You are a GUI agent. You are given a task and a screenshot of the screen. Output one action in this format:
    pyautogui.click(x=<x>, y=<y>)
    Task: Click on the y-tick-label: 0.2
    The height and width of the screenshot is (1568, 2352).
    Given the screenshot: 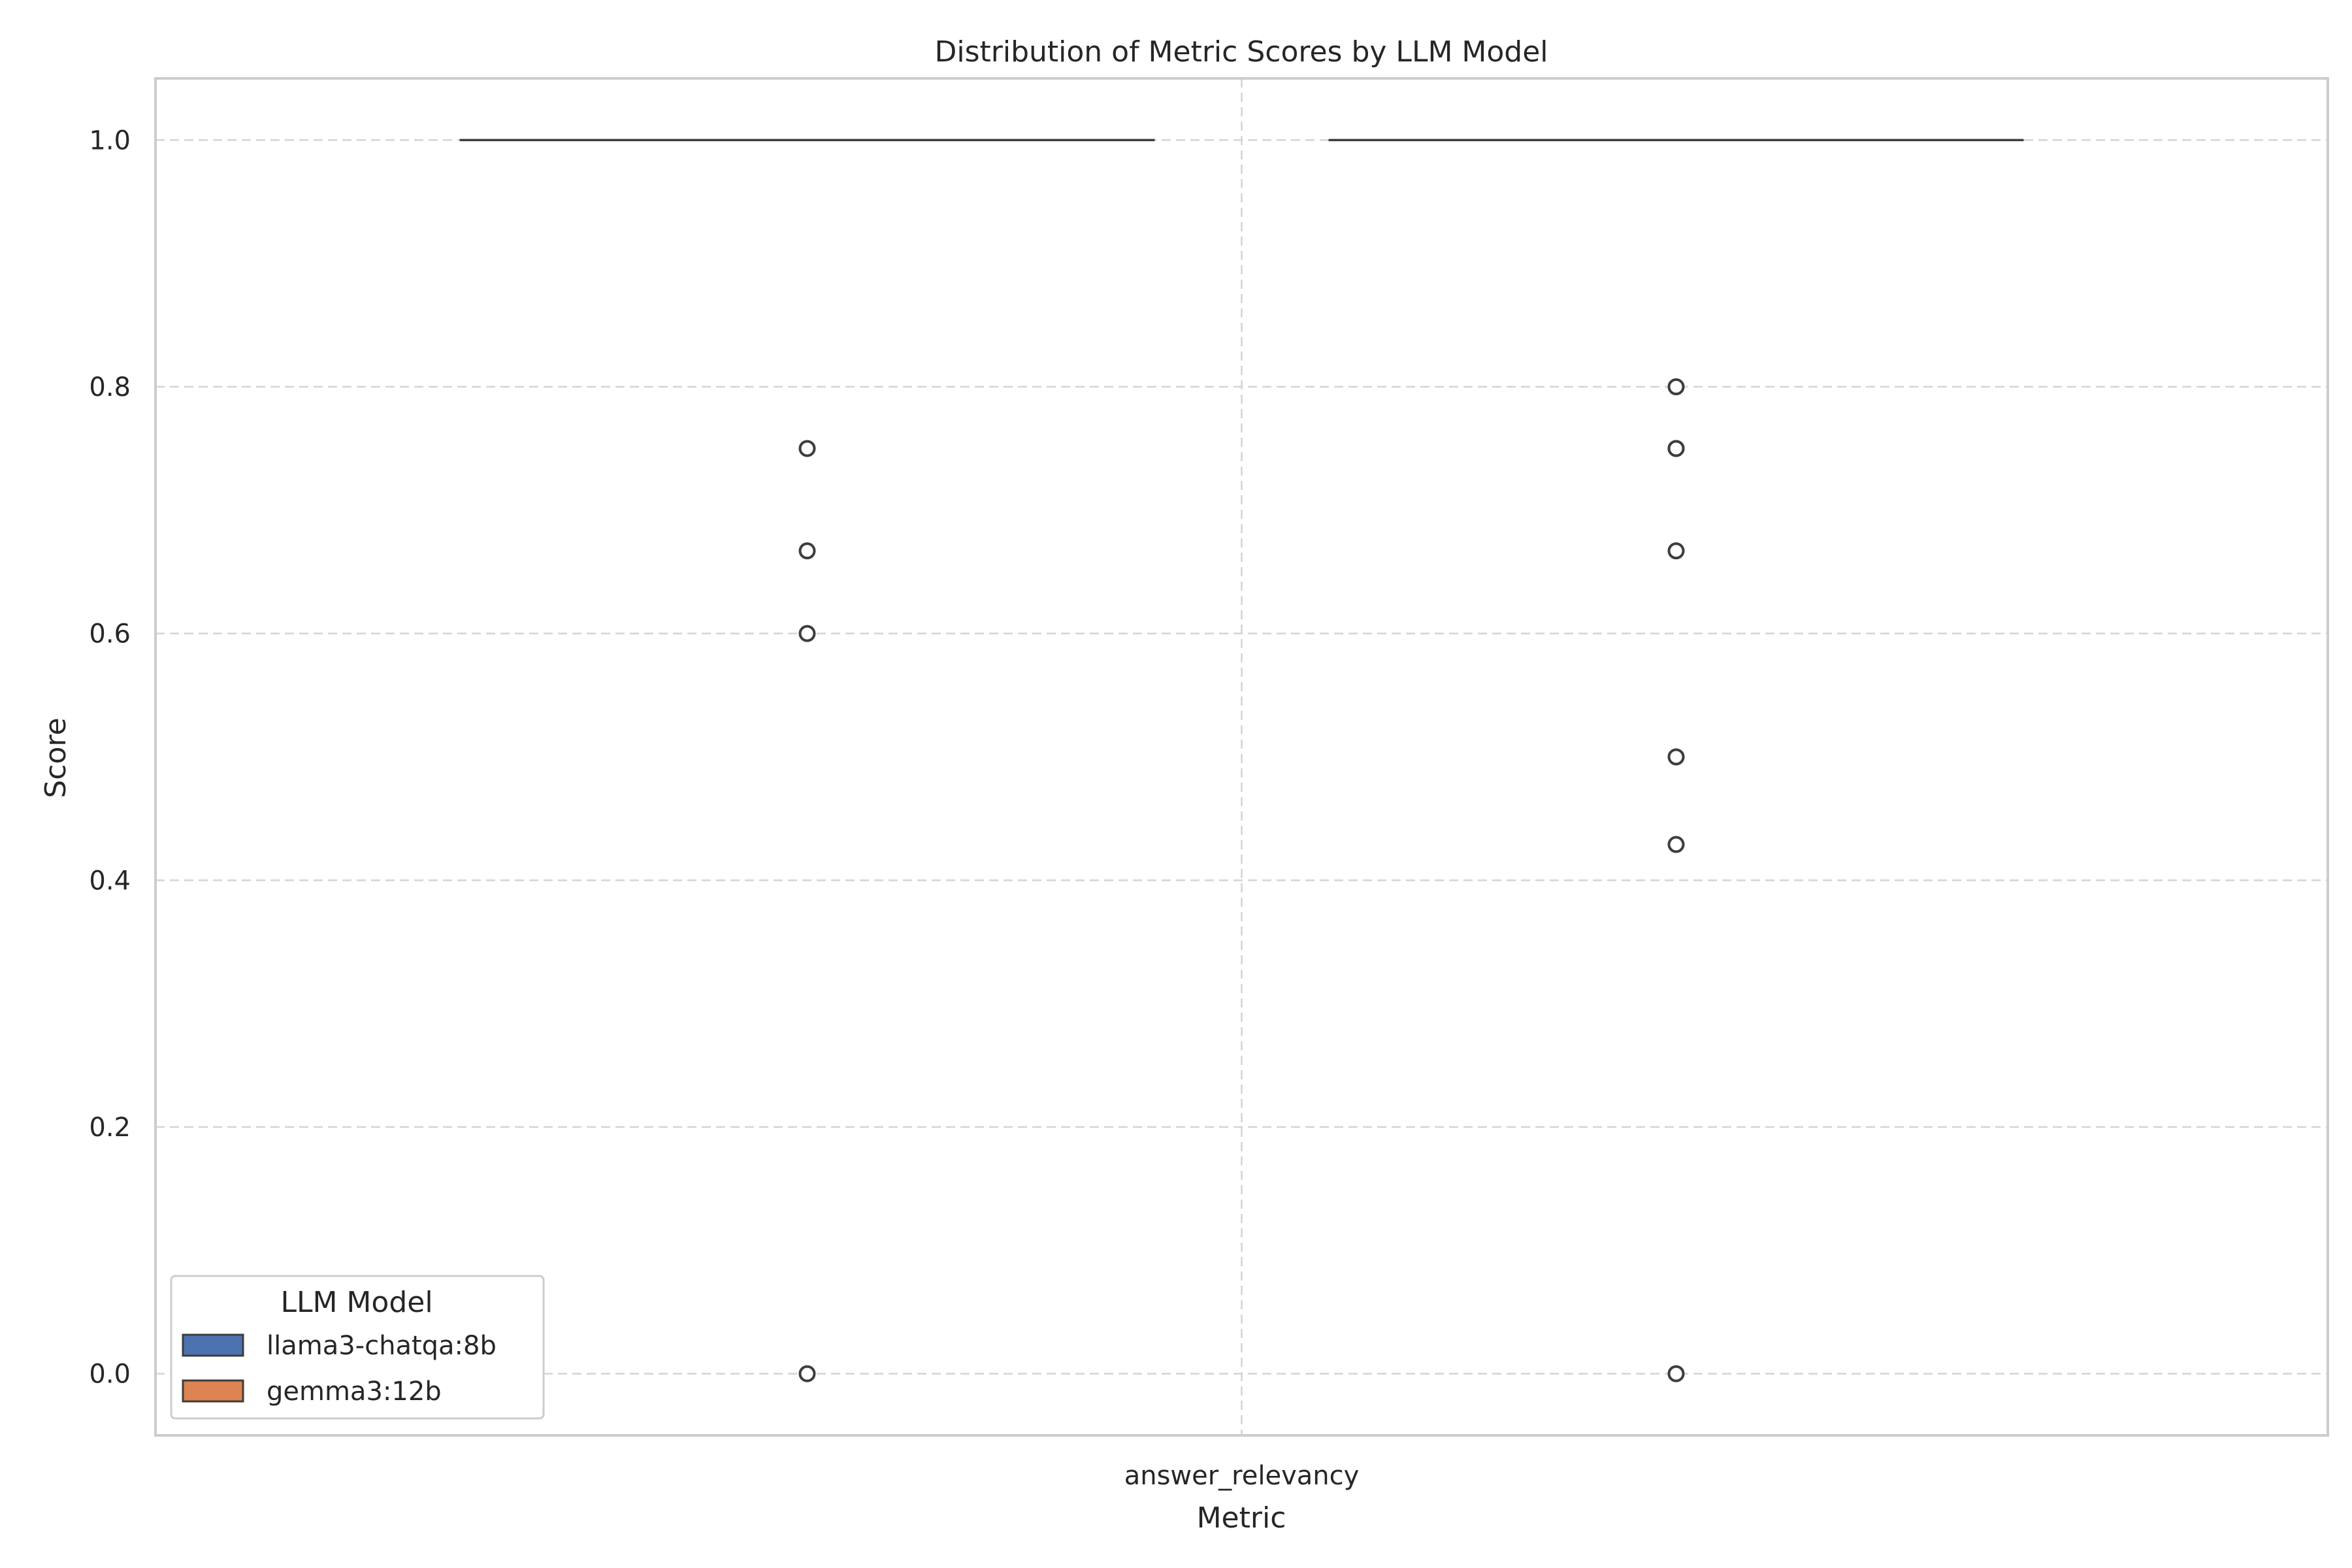 What is the action you would take?
    pyautogui.click(x=110, y=1128)
    